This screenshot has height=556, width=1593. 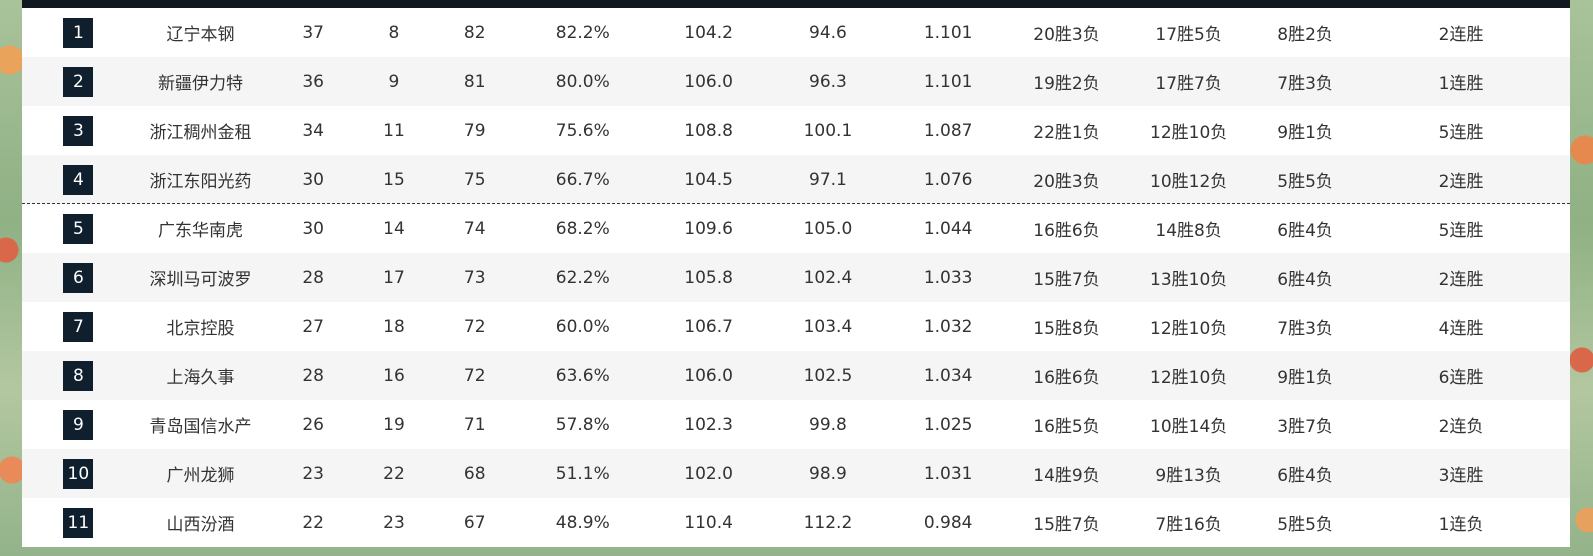 What do you see at coordinates (394, 32) in the screenshot?
I see `losses: 8` at bounding box center [394, 32].